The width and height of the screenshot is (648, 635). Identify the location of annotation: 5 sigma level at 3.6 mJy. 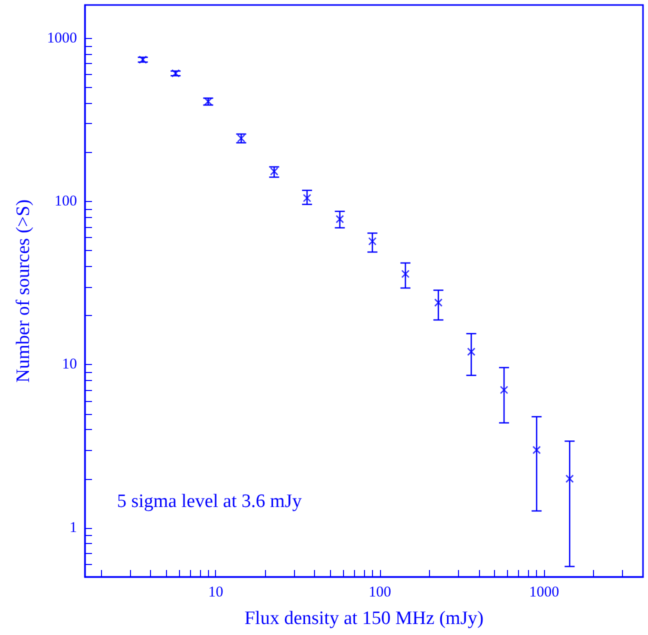
(209, 501).